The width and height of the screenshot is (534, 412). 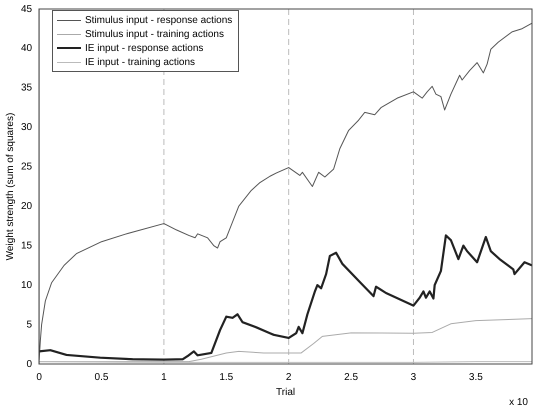 I want to click on legend-label: Stimulus input - response actions, so click(x=158, y=20).